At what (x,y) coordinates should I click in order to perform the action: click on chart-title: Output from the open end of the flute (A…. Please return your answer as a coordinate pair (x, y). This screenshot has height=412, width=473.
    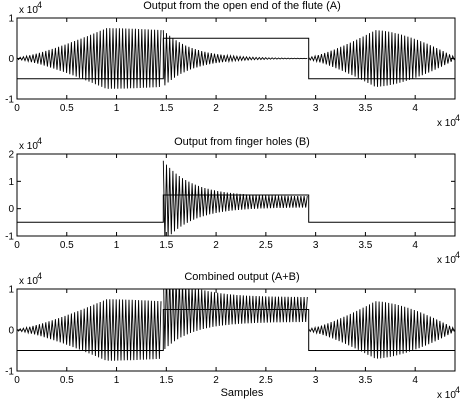
    Looking at the image, I should click on (242, 6).